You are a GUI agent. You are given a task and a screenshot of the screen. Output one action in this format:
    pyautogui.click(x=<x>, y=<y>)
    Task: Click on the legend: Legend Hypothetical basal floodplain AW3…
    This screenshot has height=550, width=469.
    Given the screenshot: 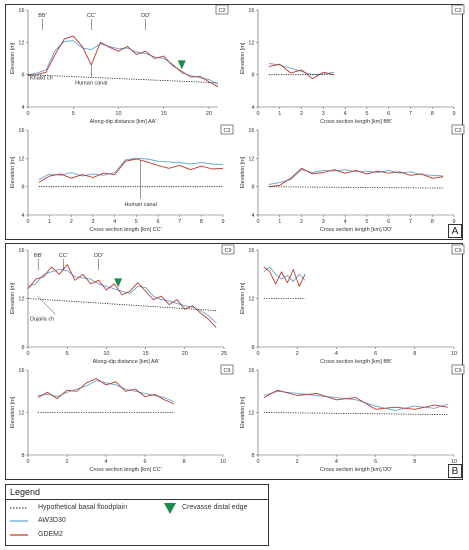 What is the action you would take?
    pyautogui.click(x=137, y=515)
    